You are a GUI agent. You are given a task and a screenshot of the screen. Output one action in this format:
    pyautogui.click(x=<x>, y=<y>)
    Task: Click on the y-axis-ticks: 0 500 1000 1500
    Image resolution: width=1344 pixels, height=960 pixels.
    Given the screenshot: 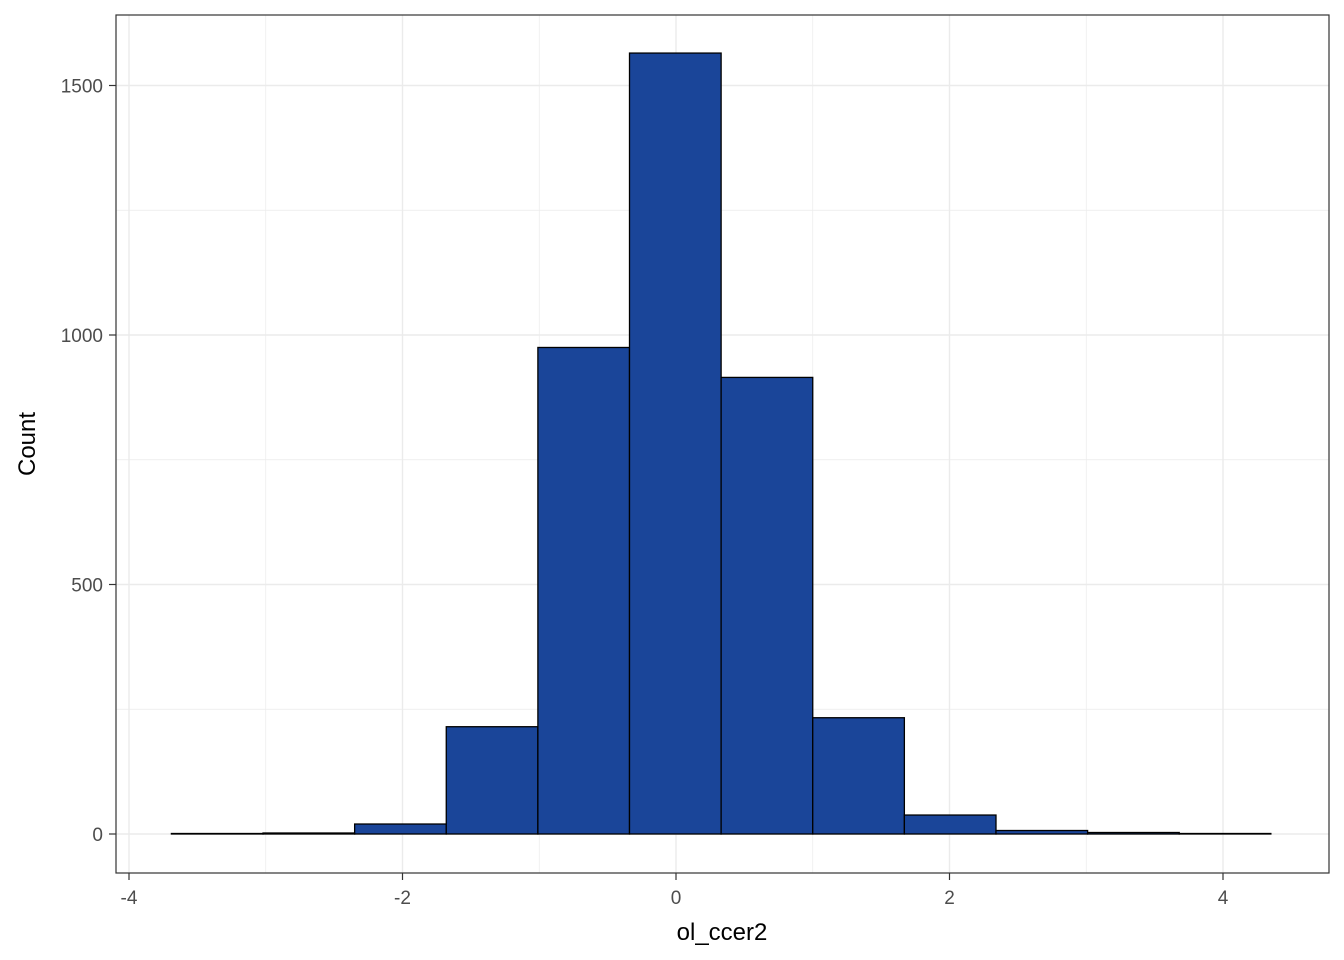 What is the action you would take?
    pyautogui.click(x=88, y=461)
    